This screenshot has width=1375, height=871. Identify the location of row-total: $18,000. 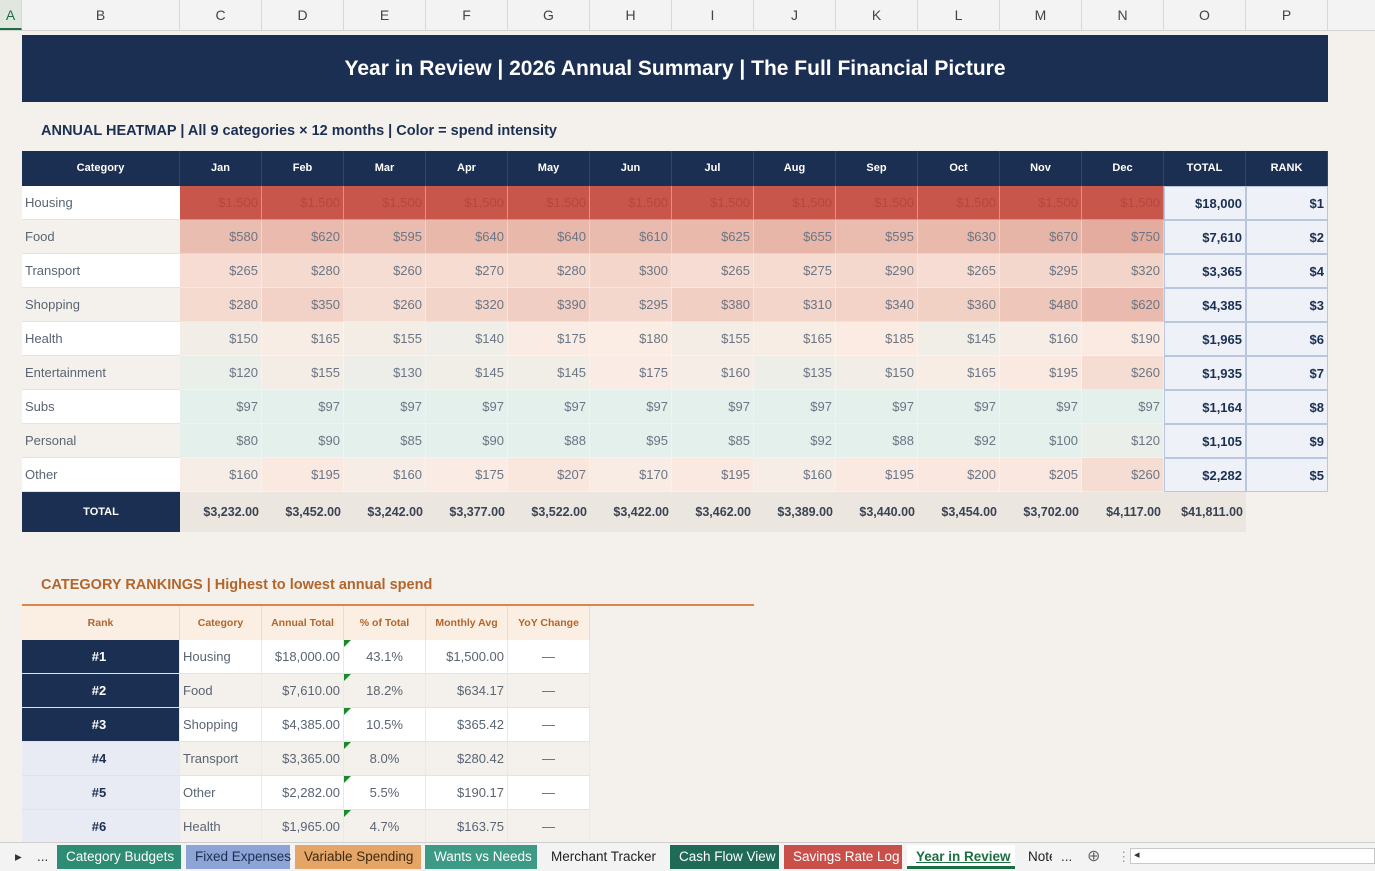
(1205, 203).